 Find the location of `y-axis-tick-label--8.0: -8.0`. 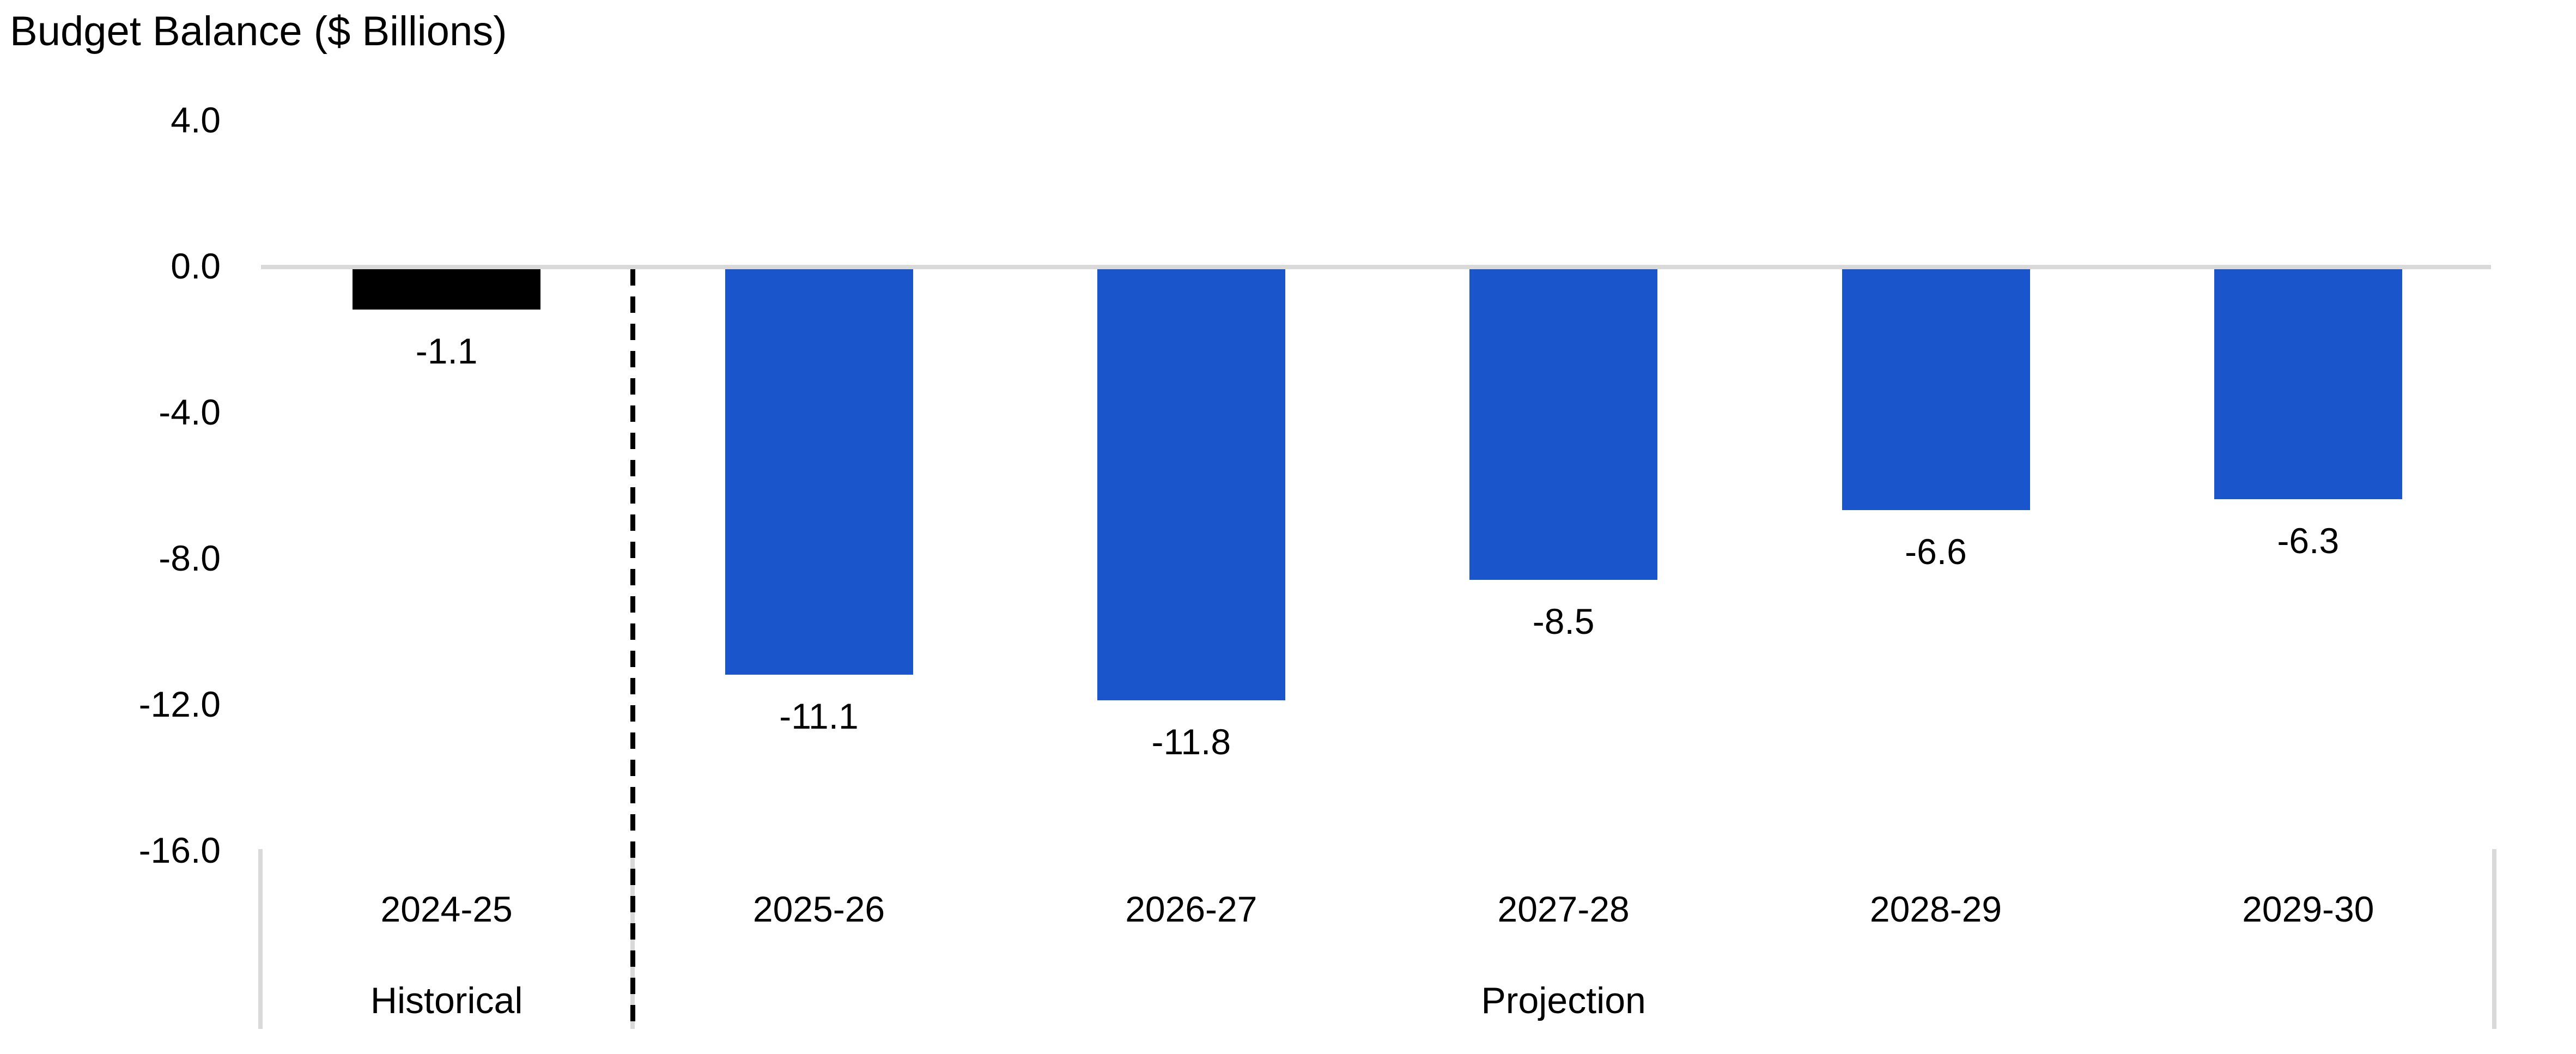

y-axis-tick-label--8.0: -8.0 is located at coordinates (190, 558).